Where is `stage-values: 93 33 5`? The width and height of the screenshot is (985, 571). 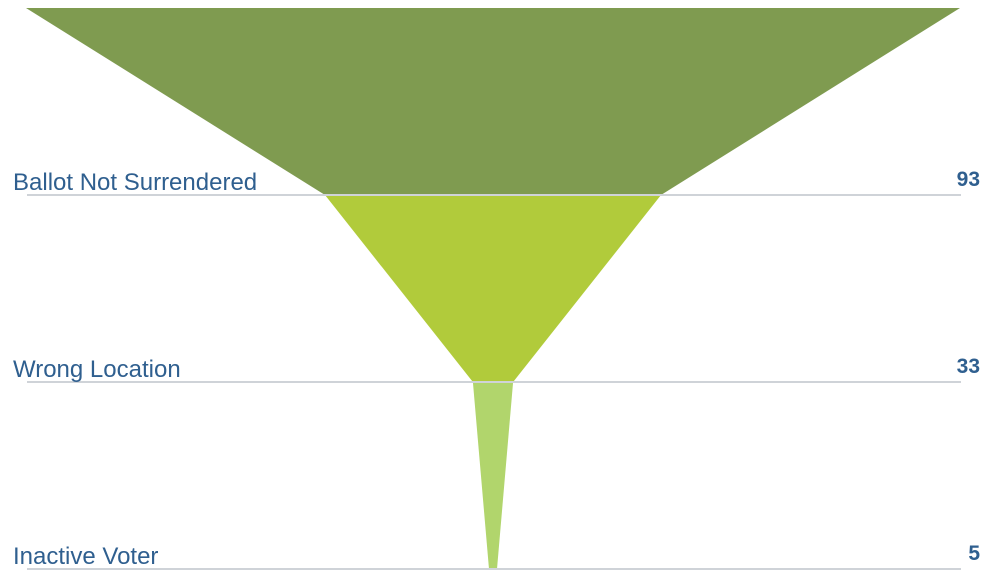 stage-values: 93 33 5 is located at coordinates (969, 366).